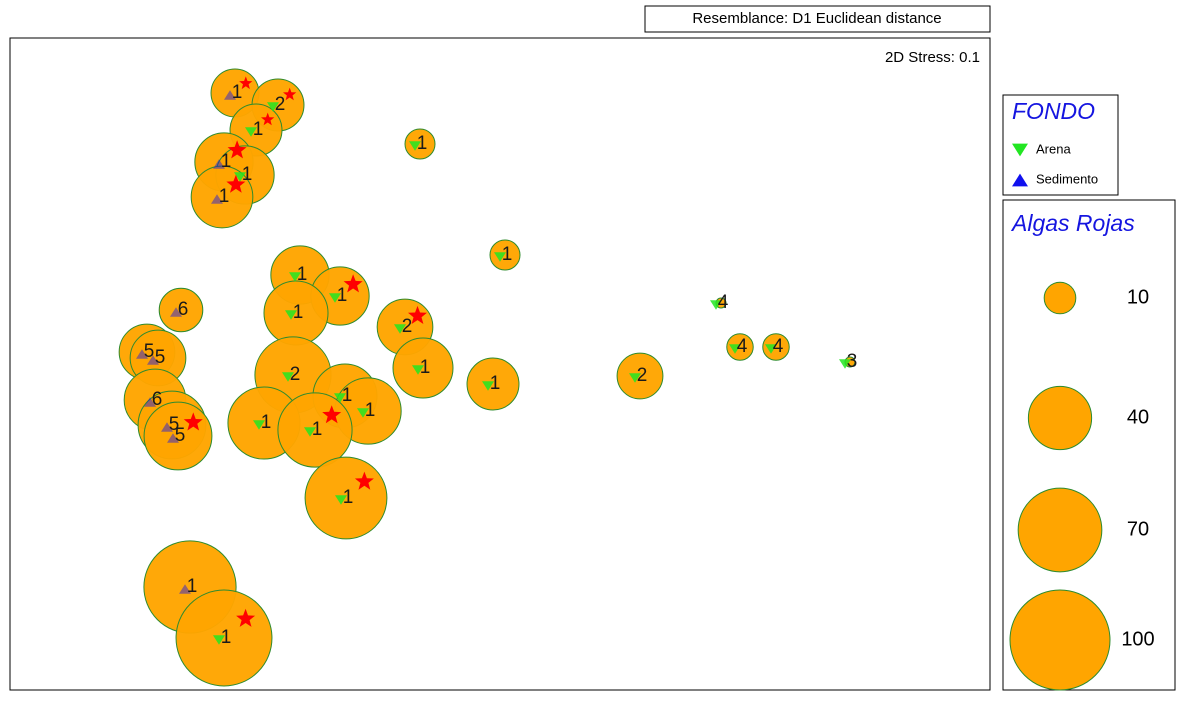 This screenshot has width=1178, height=707. Describe the element at coordinates (1072, 223) in the screenshot. I see `legend-title: Algas Rojas` at that location.